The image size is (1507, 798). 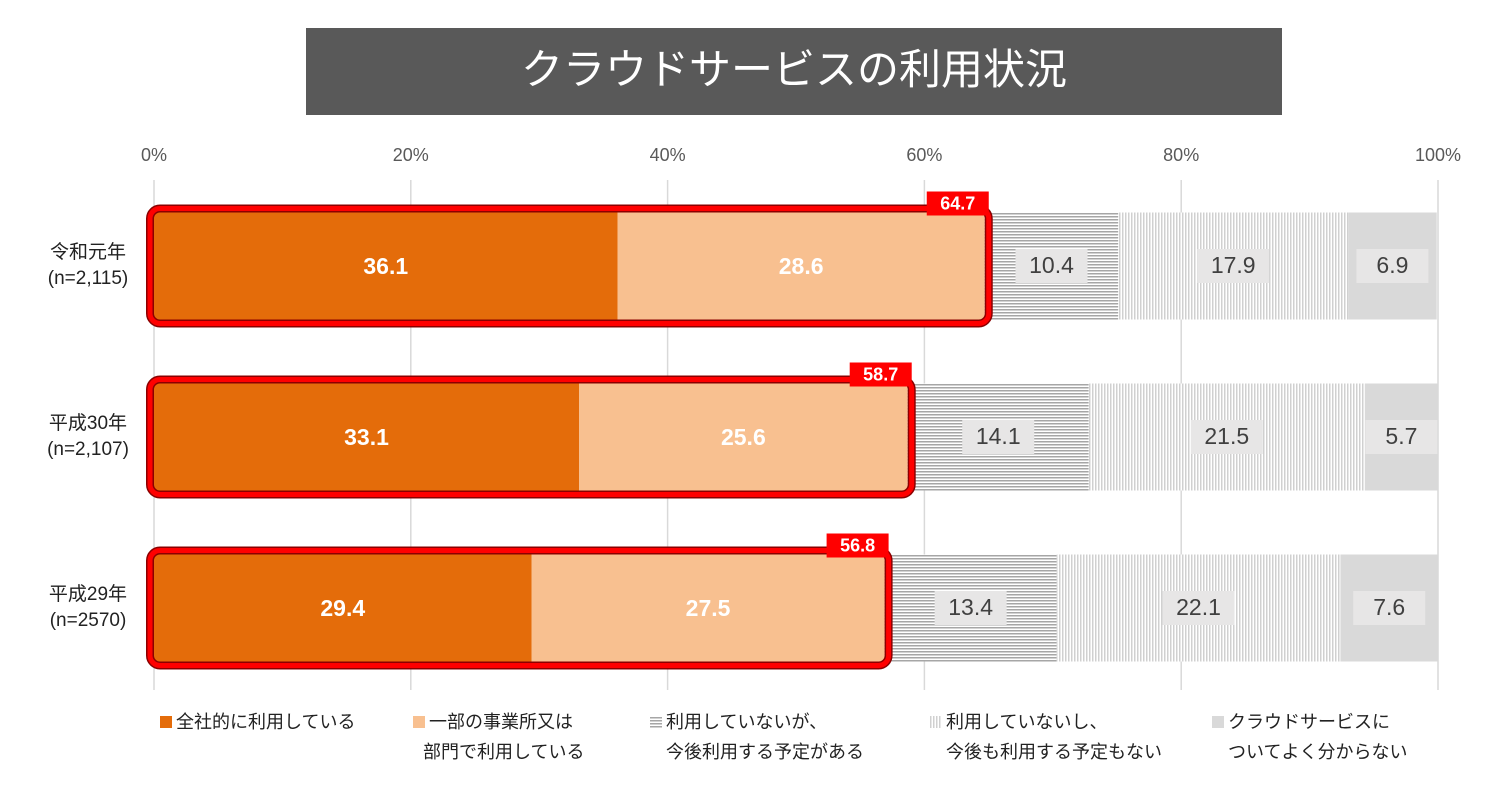 What do you see at coordinates (503, 752) in the screenshot?
I see `legend-label: 部門で利用している` at bounding box center [503, 752].